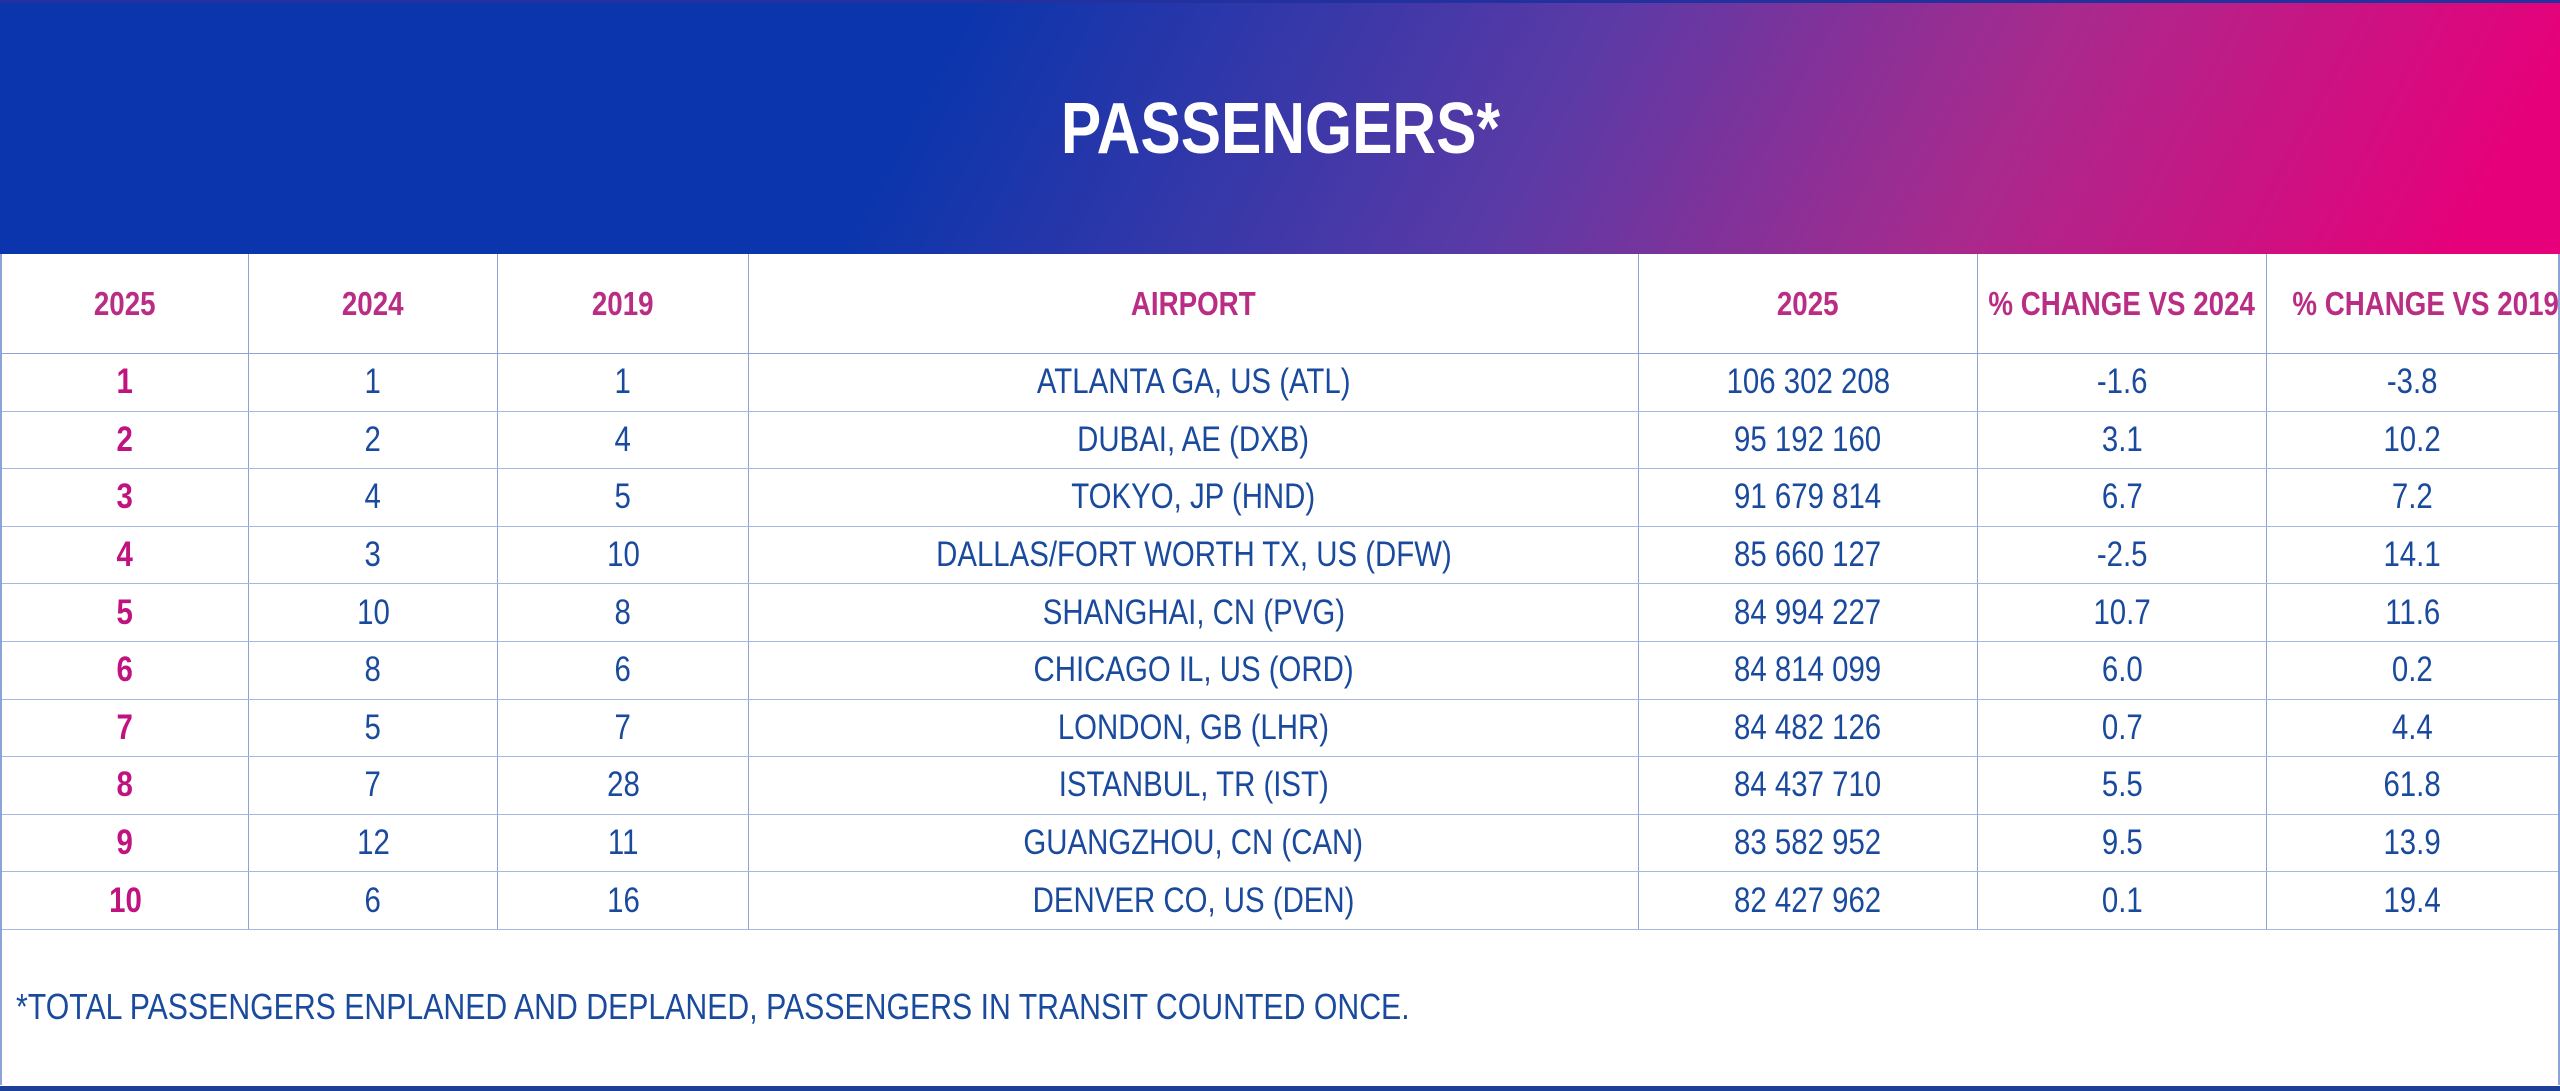 The image size is (2560, 1091). I want to click on table-row: 2 2 4 DUBAI, AE (DXB) 95 192 160 3.1 10.2, so click(1280, 440).